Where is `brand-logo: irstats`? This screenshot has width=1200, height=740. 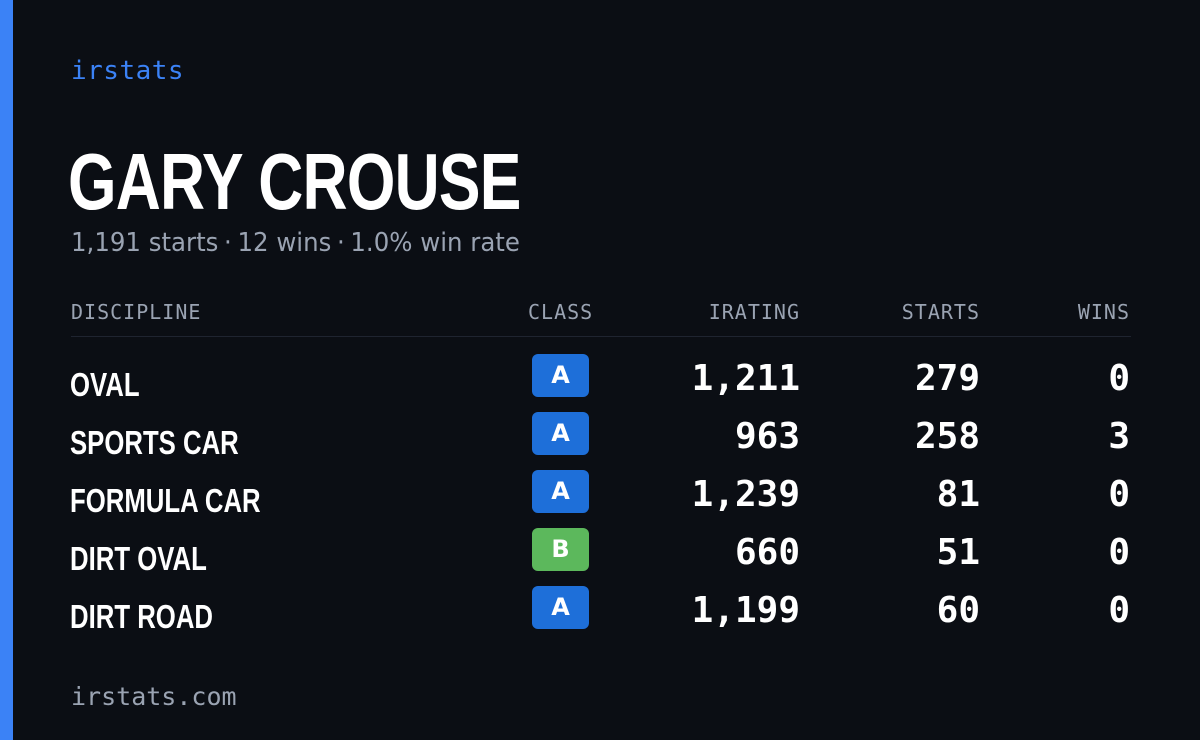 brand-logo: irstats is located at coordinates (128, 71).